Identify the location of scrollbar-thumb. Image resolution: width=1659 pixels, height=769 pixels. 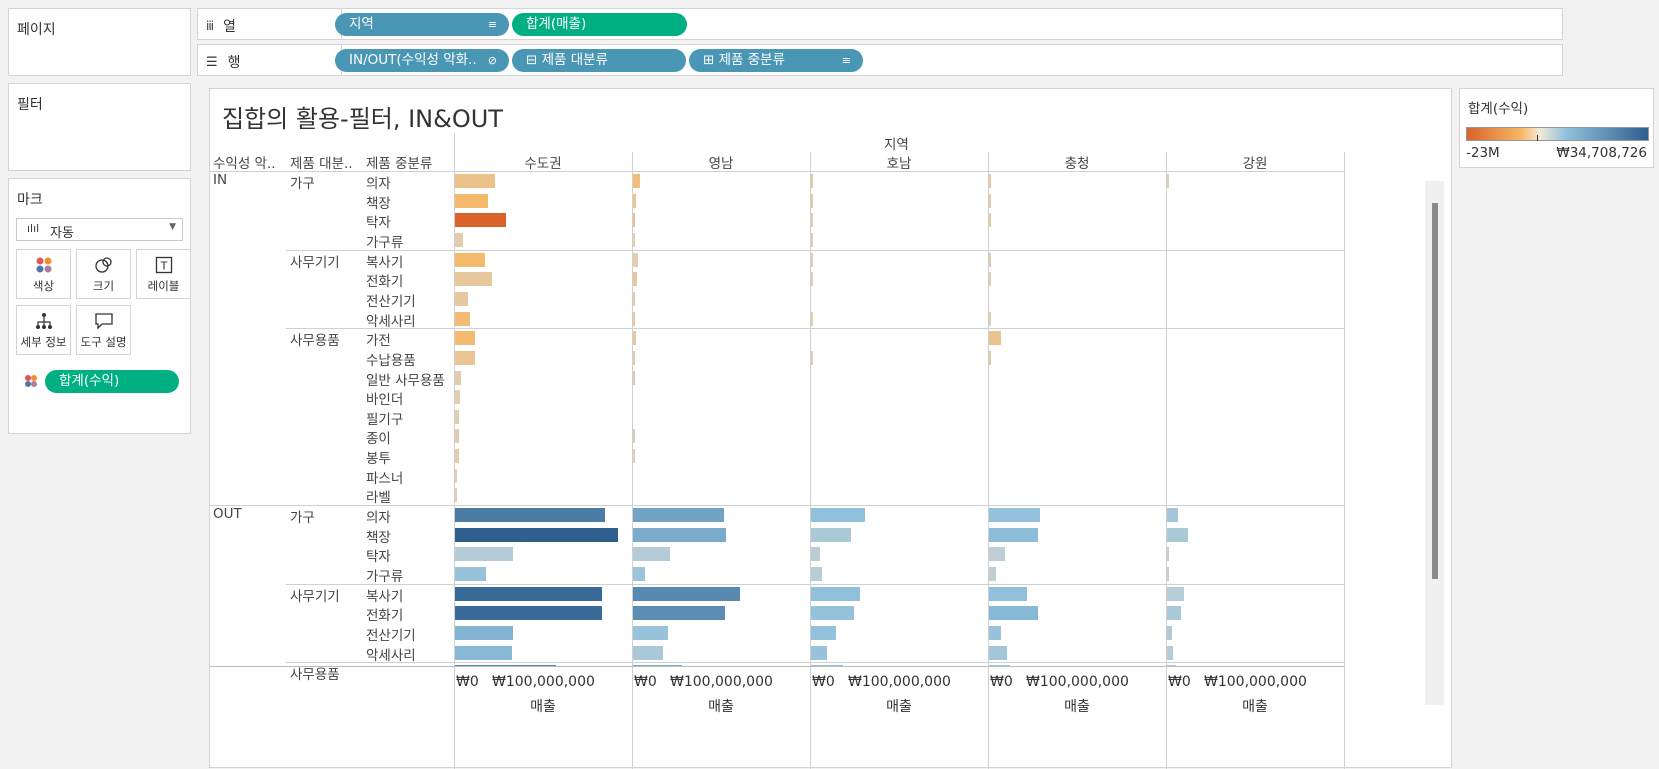
(1435, 391).